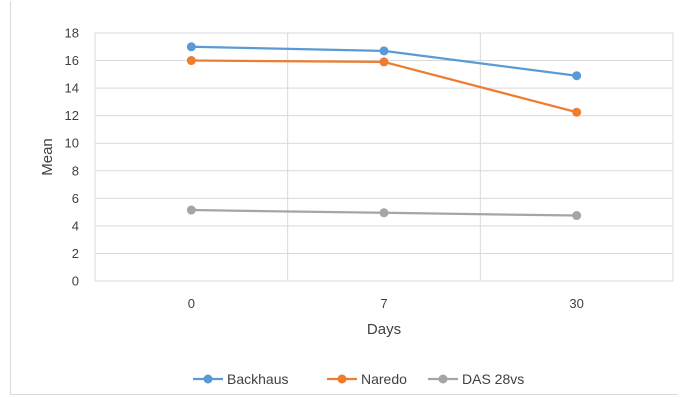  What do you see at coordinates (358, 379) in the screenshot?
I see `legend: Backhaus Naredo DAS 28vs` at bounding box center [358, 379].